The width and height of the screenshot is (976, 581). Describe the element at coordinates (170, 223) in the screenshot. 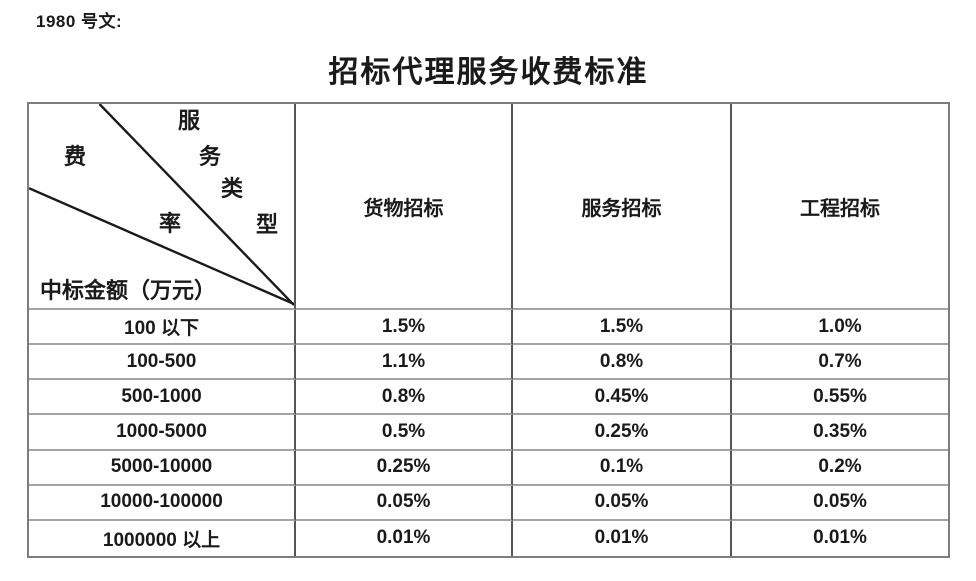

I see `corner-label-fee-rate-char: 率` at that location.